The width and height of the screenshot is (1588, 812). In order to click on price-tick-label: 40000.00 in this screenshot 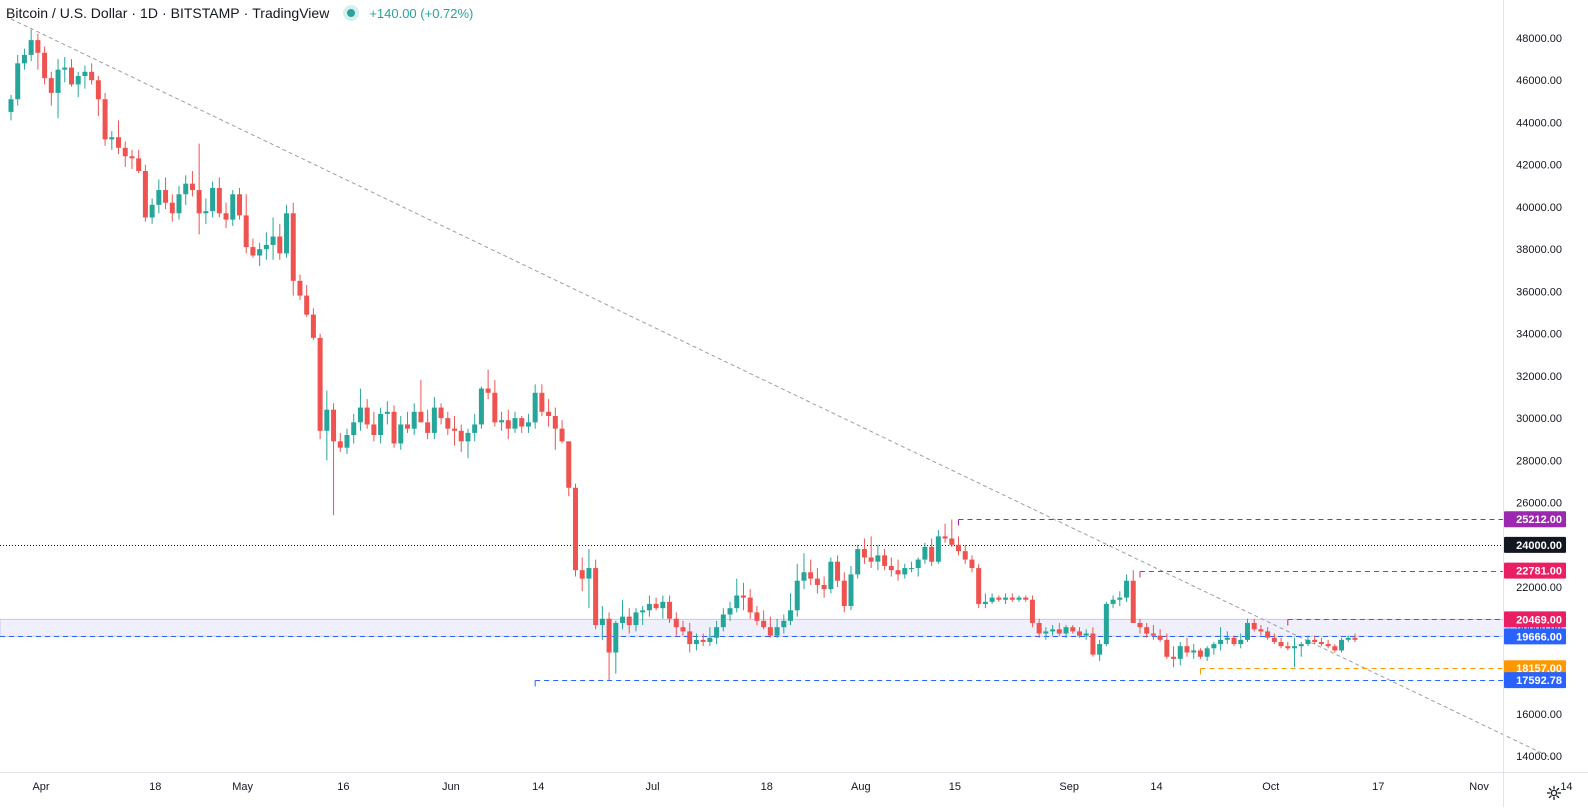, I will do `click(1539, 208)`.